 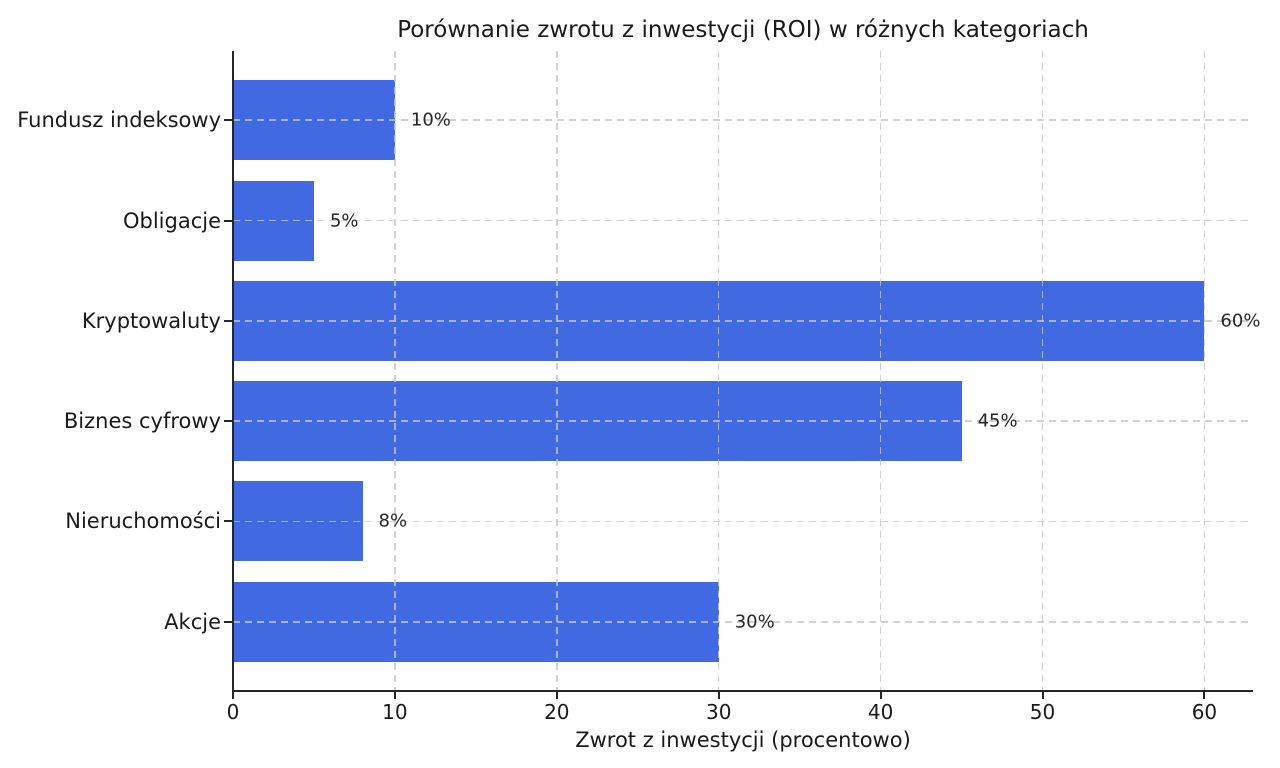 What do you see at coordinates (395, 712) in the screenshot?
I see `x-tick-label: 10` at bounding box center [395, 712].